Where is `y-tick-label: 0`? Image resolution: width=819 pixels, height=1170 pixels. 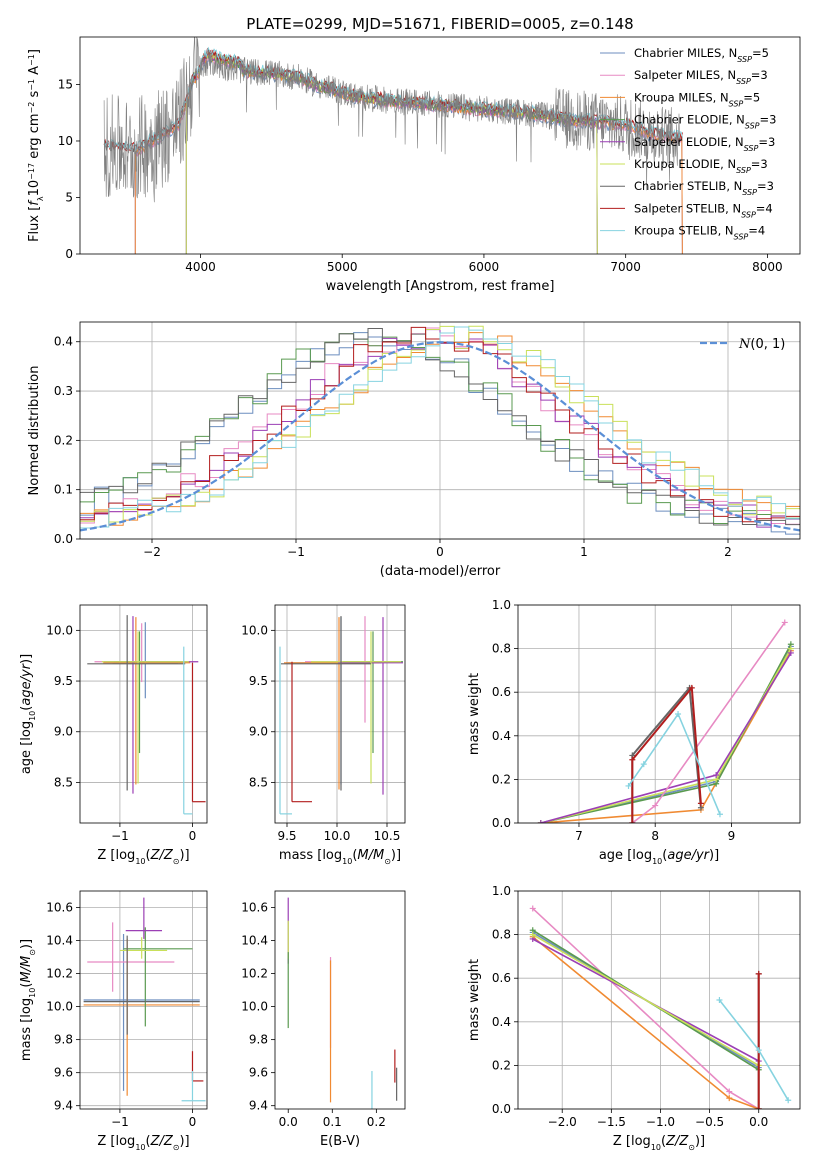
y-tick-label: 0 is located at coordinates (69, 254).